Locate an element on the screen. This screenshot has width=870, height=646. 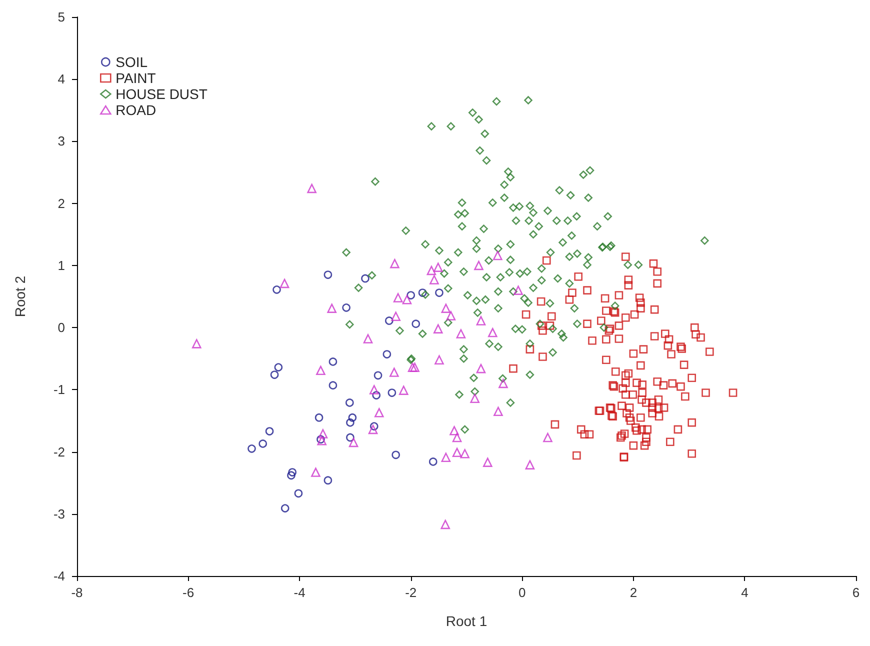
y-axis-title: Root 2 is located at coordinates (20, 297).